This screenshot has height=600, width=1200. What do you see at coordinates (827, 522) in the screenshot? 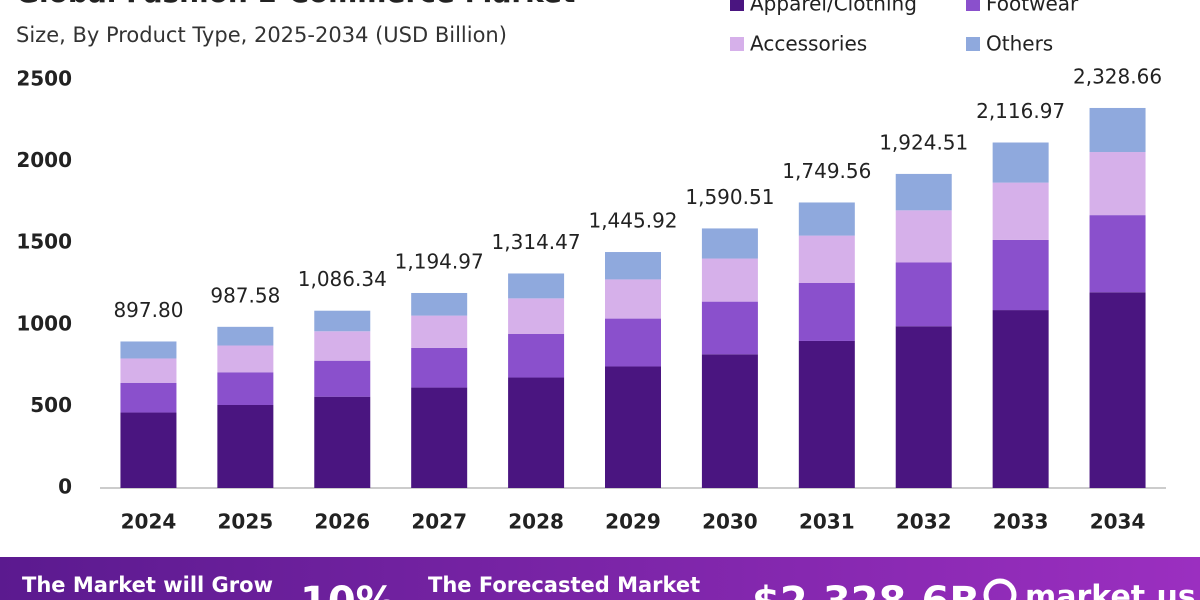
I see `x-tick-label: 2031` at bounding box center [827, 522].